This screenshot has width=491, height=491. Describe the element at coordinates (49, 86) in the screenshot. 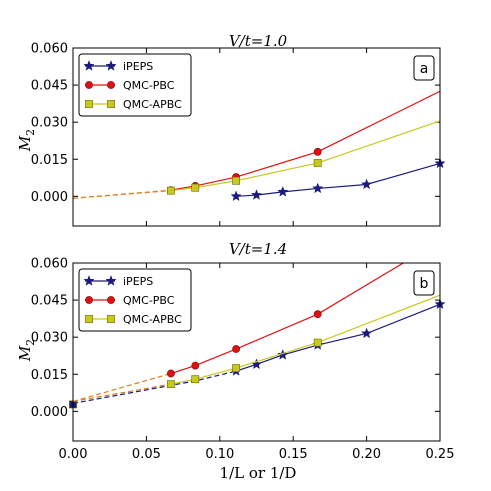

I see `panel-a-ytick-label: 0.045` at that location.